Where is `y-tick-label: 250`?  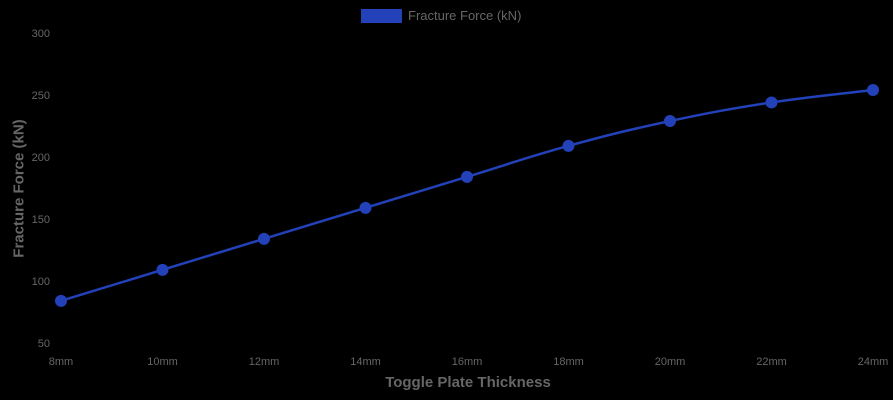
y-tick-label: 250 is located at coordinates (41, 96).